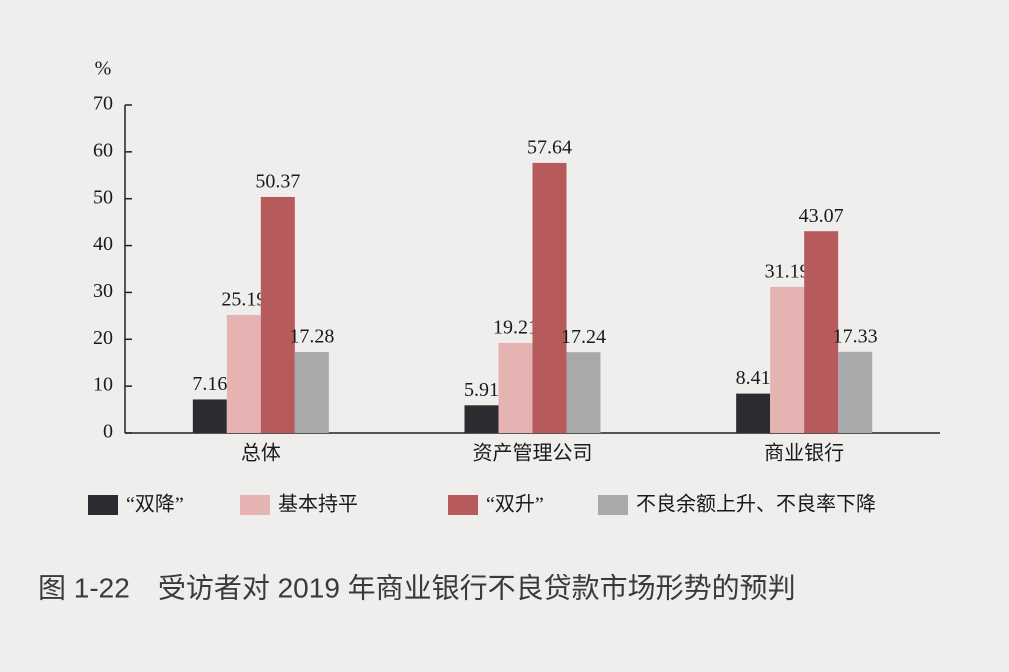 The height and width of the screenshot is (672, 1009). I want to click on data-label: 25.19, so click(243, 300).